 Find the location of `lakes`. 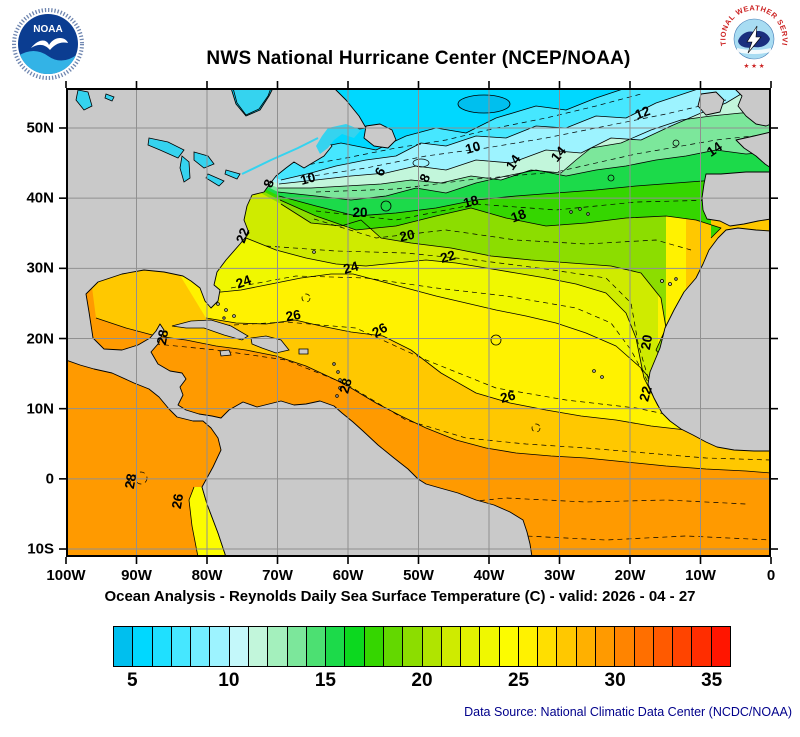

lakes is located at coordinates (218, 137).